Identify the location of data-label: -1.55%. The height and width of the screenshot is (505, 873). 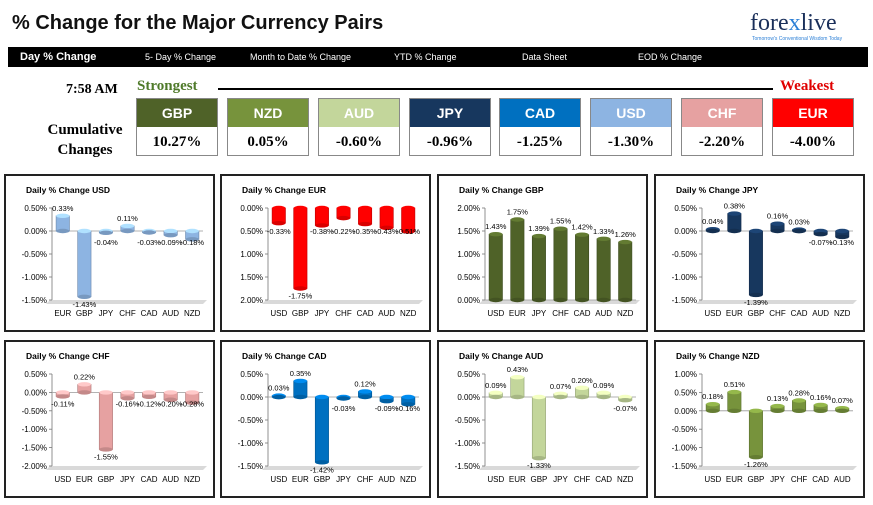
(106, 456).